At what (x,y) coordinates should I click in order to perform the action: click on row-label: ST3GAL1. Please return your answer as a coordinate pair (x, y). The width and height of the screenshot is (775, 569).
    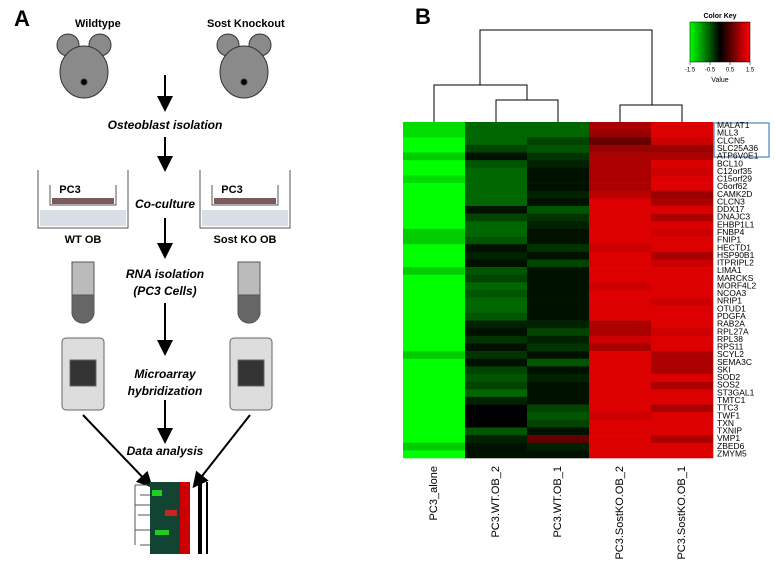
    Looking at the image, I should click on (736, 392).